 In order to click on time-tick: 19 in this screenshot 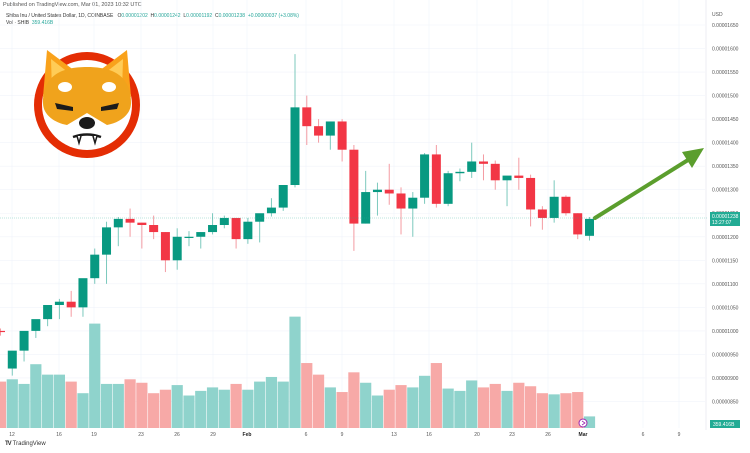, I will do `click(94, 435)`.